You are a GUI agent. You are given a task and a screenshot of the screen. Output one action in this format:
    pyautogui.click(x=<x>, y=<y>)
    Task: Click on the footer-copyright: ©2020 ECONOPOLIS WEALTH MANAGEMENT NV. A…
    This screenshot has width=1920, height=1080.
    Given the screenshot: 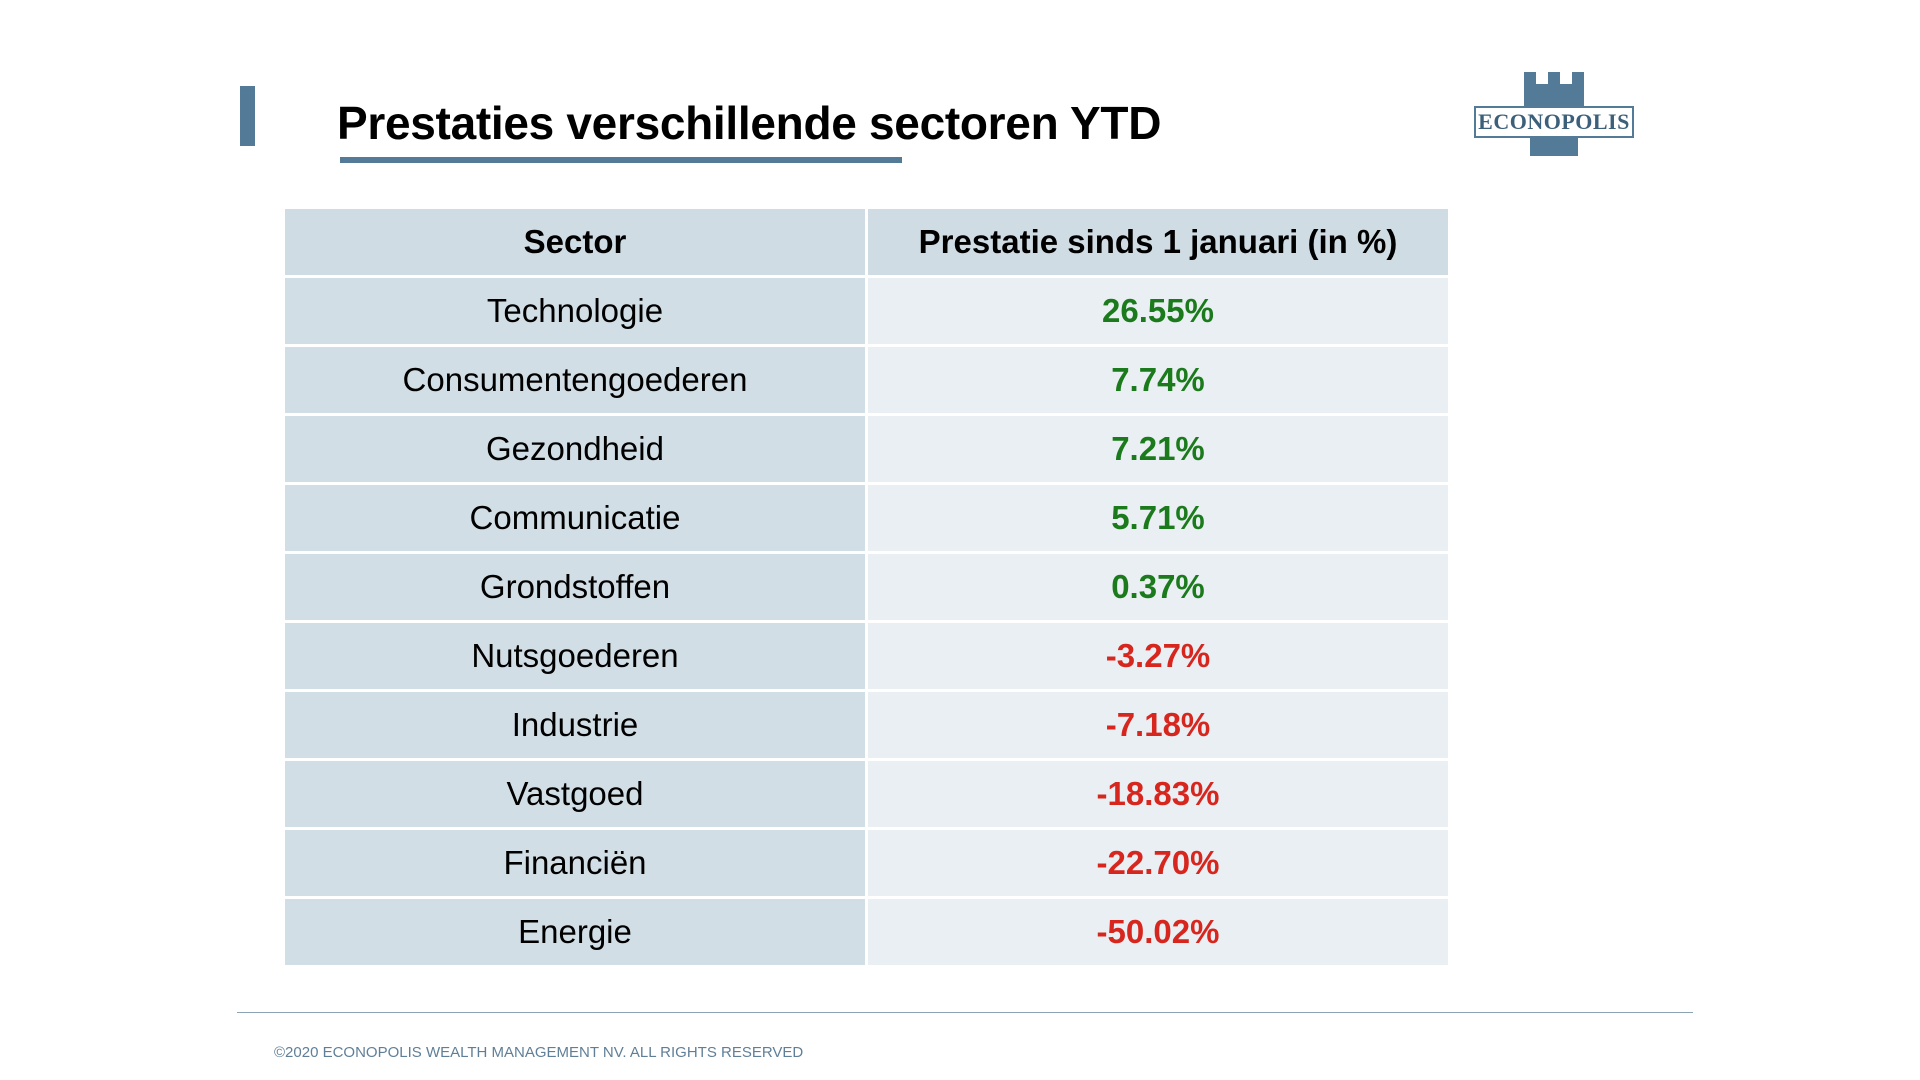 What is the action you would take?
    pyautogui.click(x=539, y=1052)
    